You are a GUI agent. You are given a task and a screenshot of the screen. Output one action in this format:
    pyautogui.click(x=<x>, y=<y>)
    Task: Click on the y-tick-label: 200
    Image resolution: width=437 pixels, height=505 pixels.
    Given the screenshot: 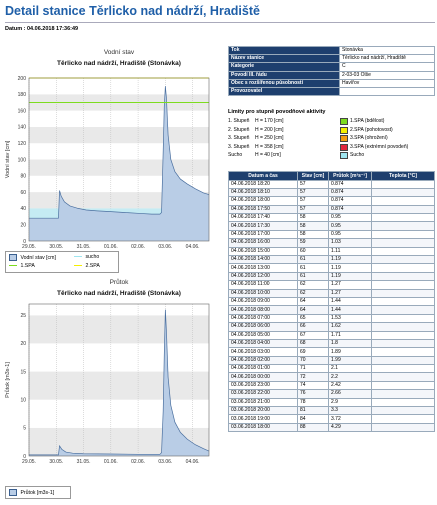 What is the action you would take?
    pyautogui.click(x=22, y=79)
    